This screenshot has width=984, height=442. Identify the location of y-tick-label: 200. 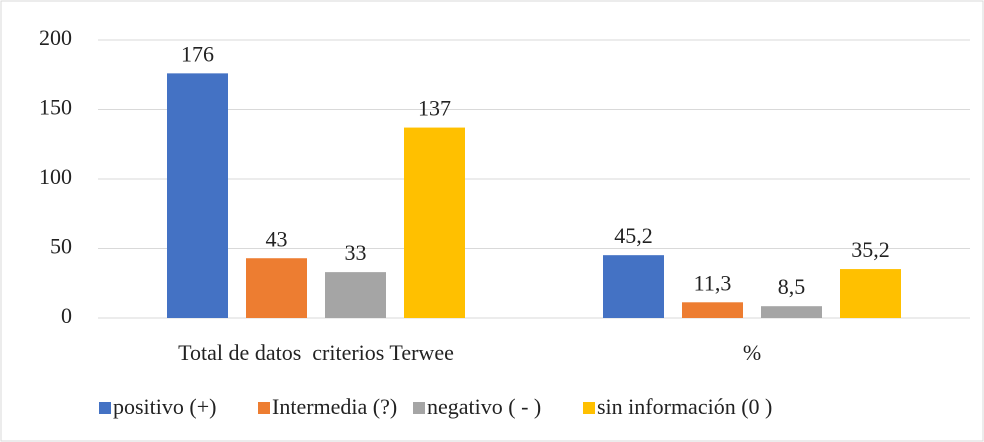
(55, 37).